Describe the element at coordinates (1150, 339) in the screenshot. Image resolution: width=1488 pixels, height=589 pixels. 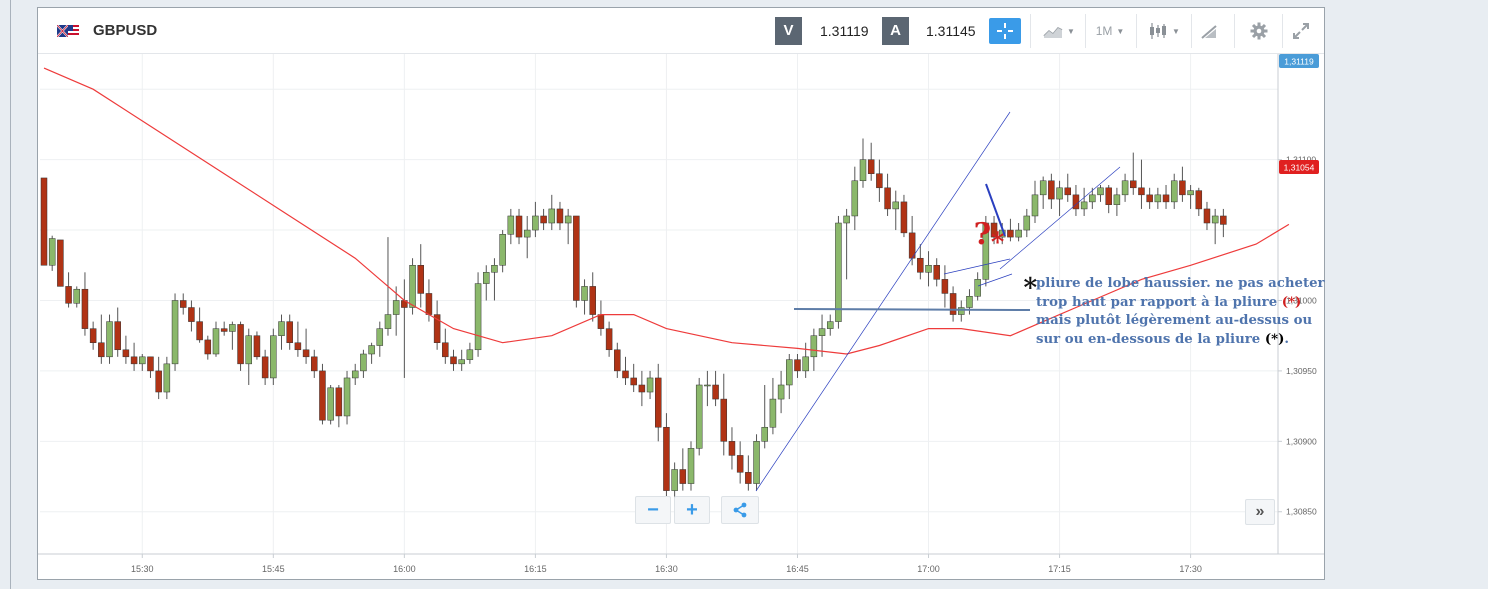
I see `annotation-text-part: sur ou en-dessous de la pliure` at that location.